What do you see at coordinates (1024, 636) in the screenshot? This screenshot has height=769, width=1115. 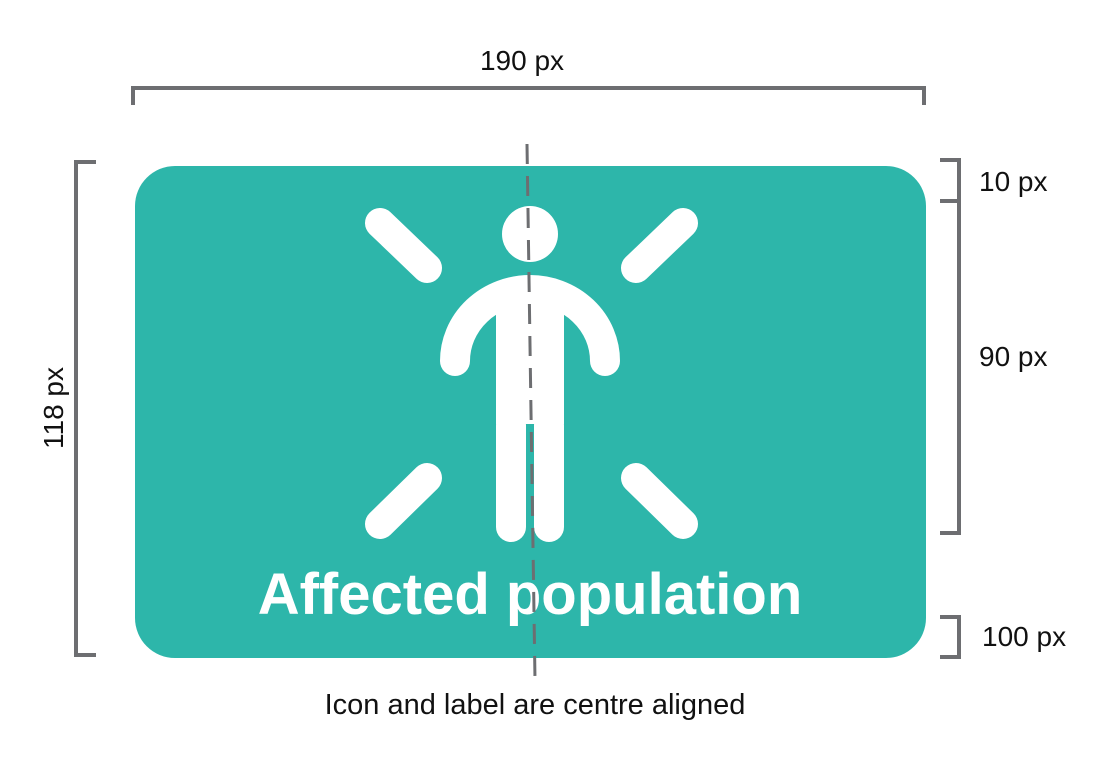 I see `label-height-label: 100 px` at bounding box center [1024, 636].